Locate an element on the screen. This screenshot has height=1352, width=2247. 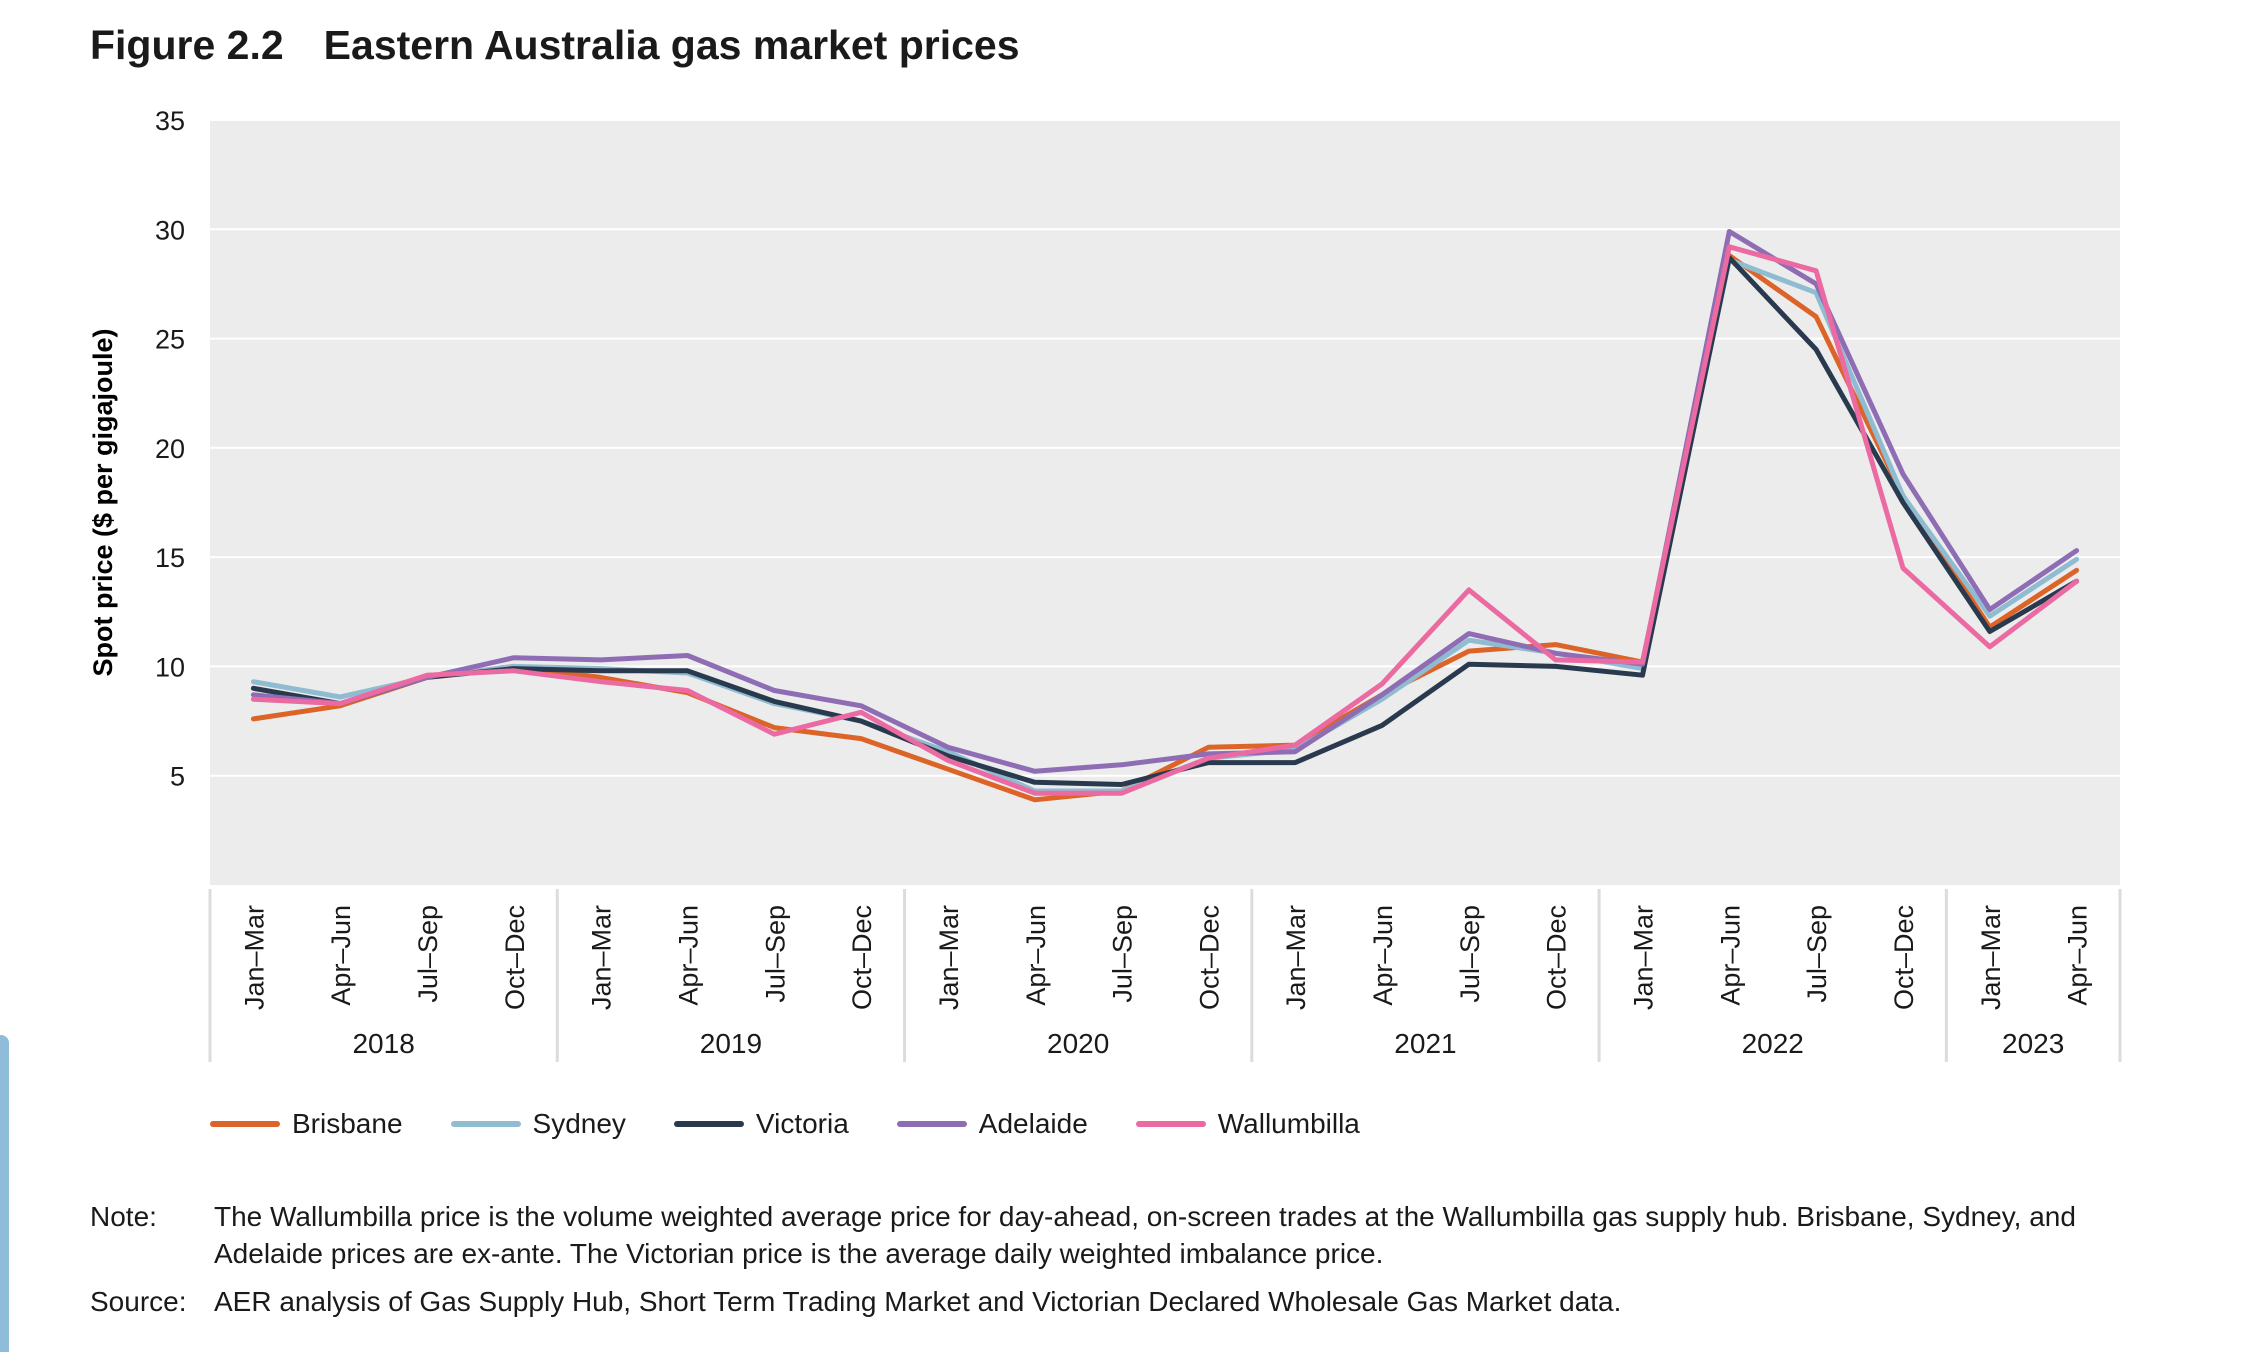
figure-number: Figure 2.2 is located at coordinates (187, 45).